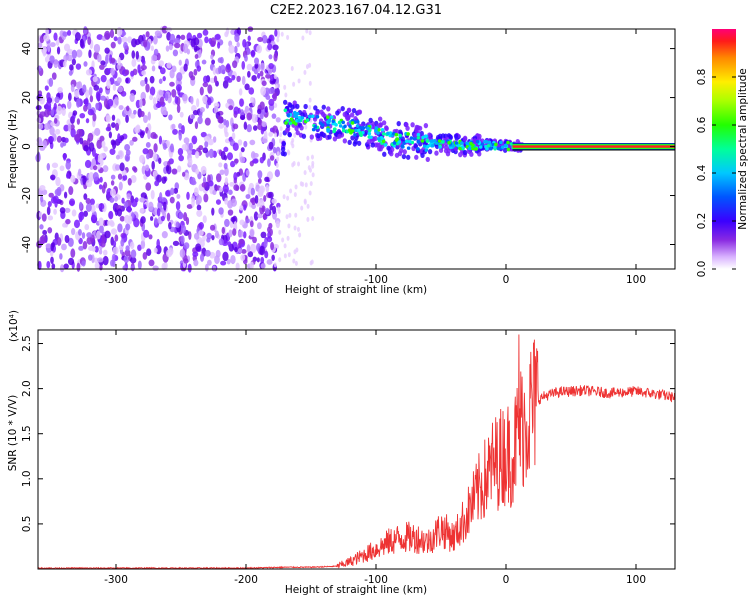 This screenshot has width=750, height=600. Describe the element at coordinates (356, 590) in the screenshot. I see `snr-x-axis-label: Height of straight line (km)` at that location.